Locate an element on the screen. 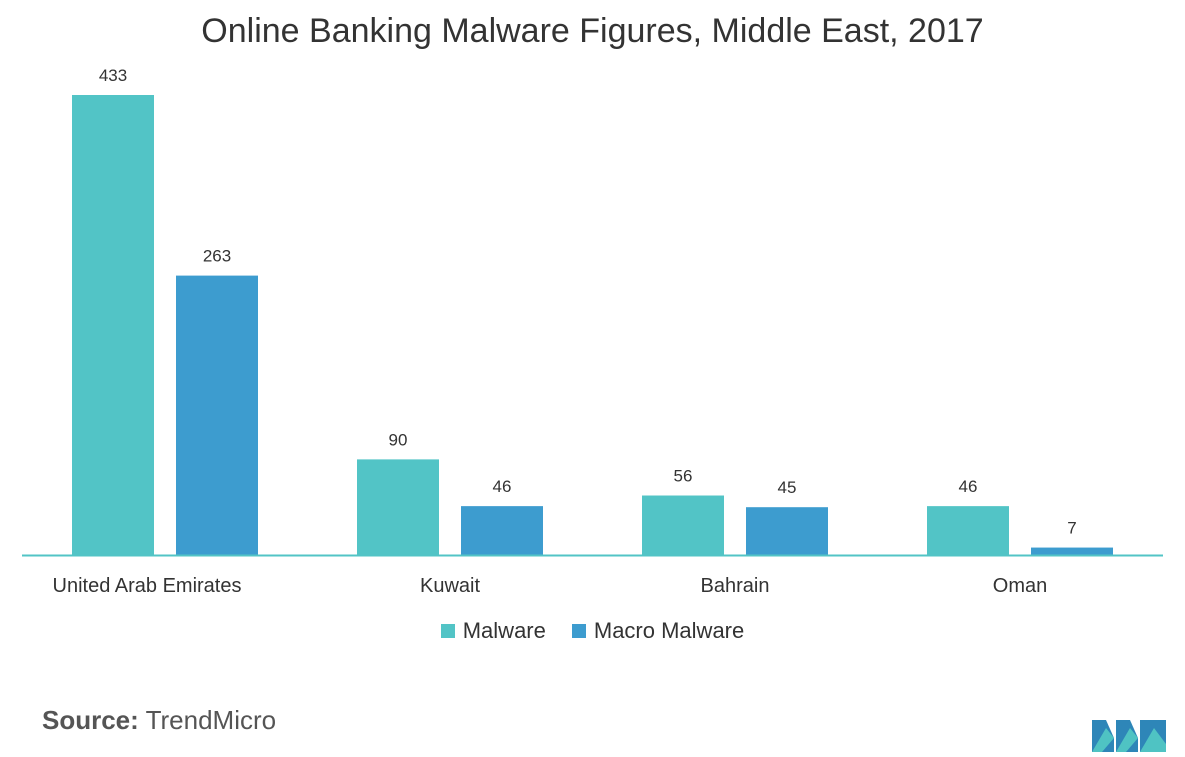 This screenshot has width=1185, height=757. legend-label-malware: Malware is located at coordinates (504, 630).